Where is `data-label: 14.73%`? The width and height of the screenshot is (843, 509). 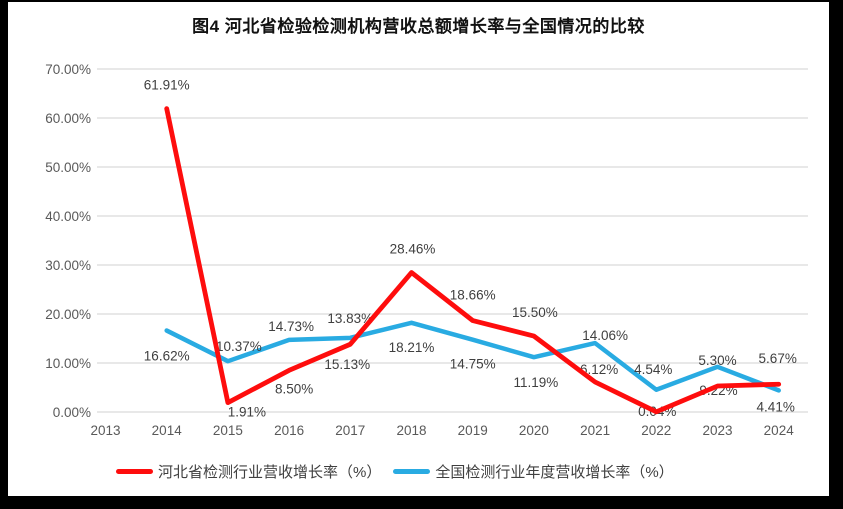 data-label: 14.73% is located at coordinates (291, 326).